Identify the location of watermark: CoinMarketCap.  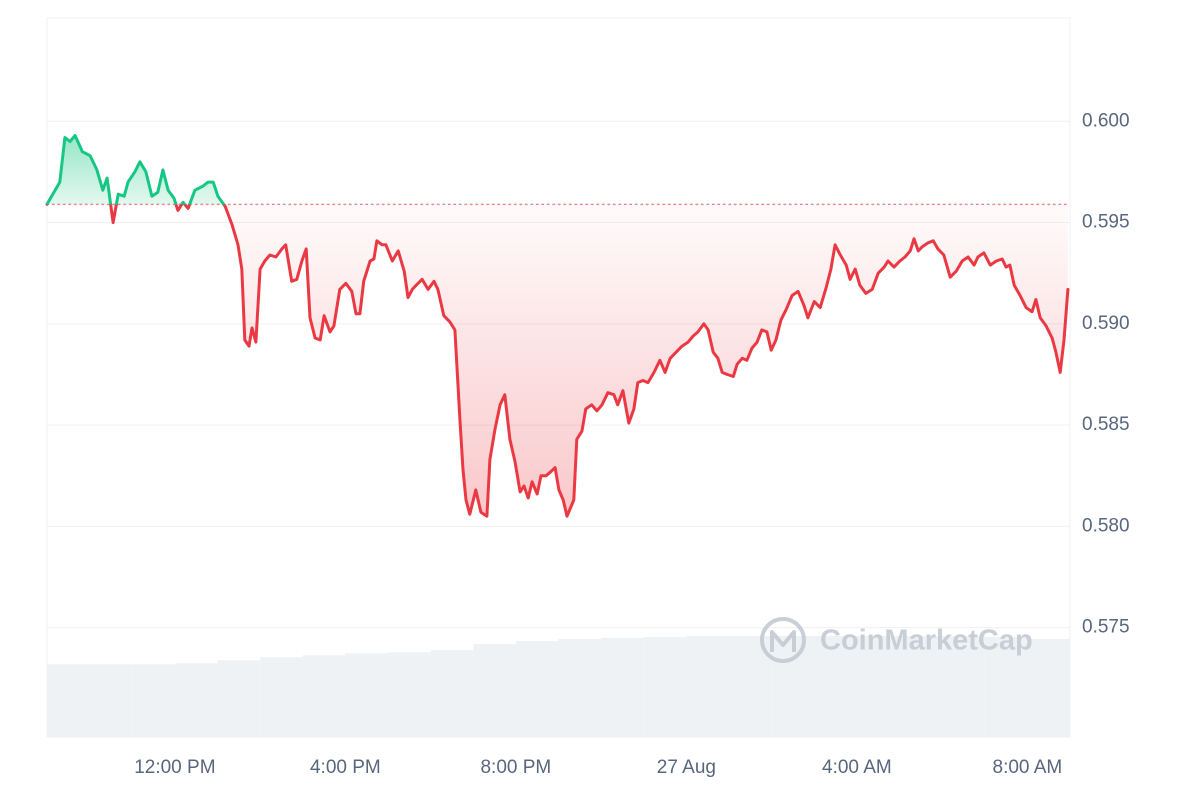
(926, 641).